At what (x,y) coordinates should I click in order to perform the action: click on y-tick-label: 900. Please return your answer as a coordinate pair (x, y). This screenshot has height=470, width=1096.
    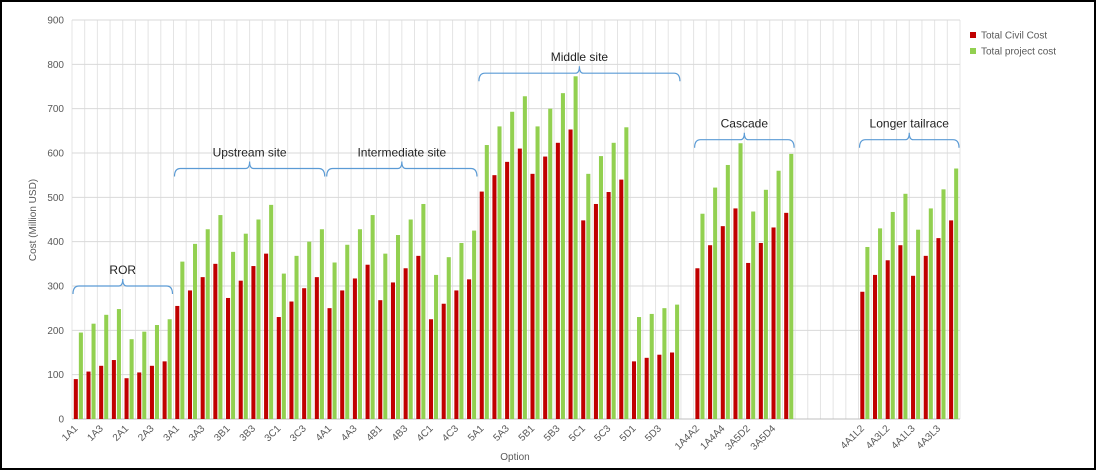
    Looking at the image, I should click on (55, 21).